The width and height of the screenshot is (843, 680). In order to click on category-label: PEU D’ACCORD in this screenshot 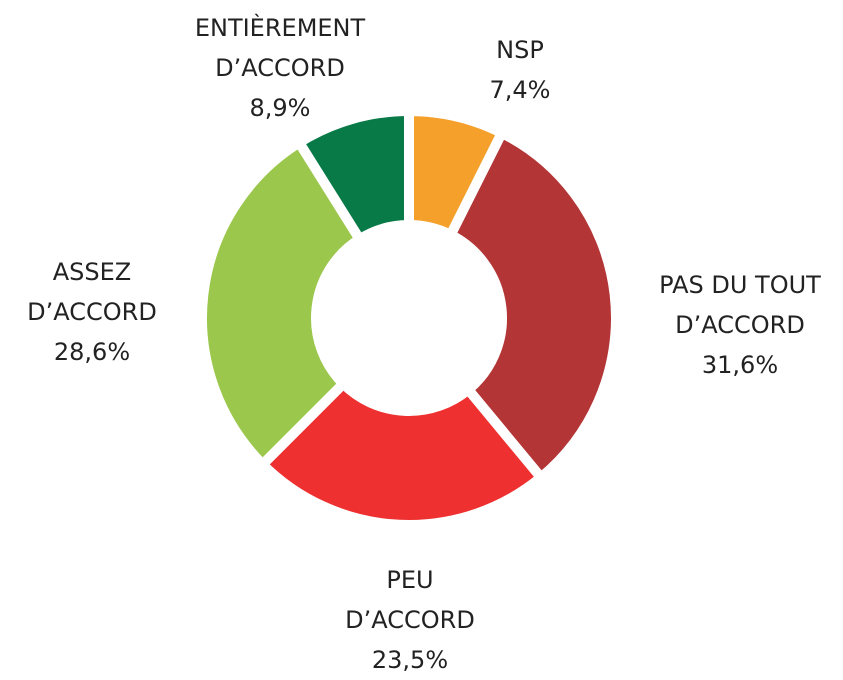, I will do `click(410, 600)`.